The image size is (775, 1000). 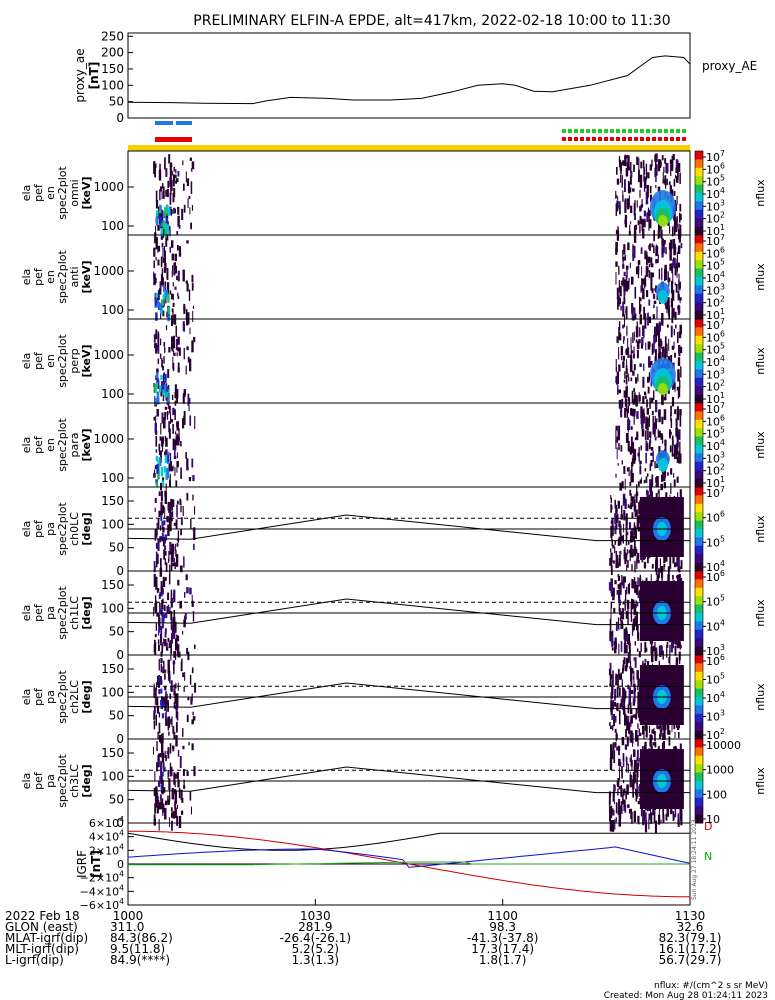 I want to click on colorbar-tick-label: 10⁷, so click(x=715, y=240).